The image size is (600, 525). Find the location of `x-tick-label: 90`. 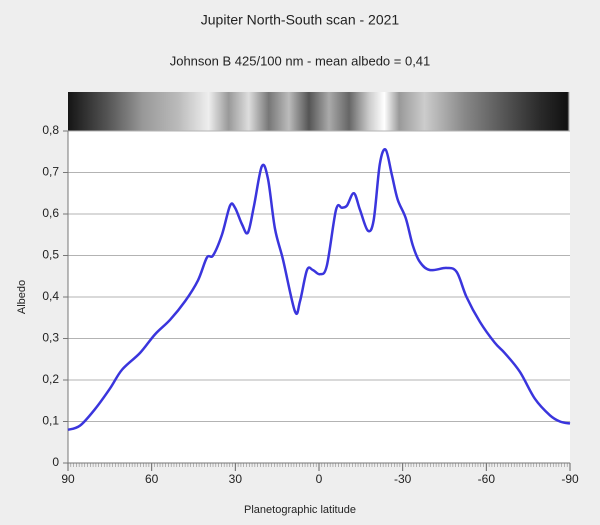

x-tick-label: 90 is located at coordinates (68, 479).